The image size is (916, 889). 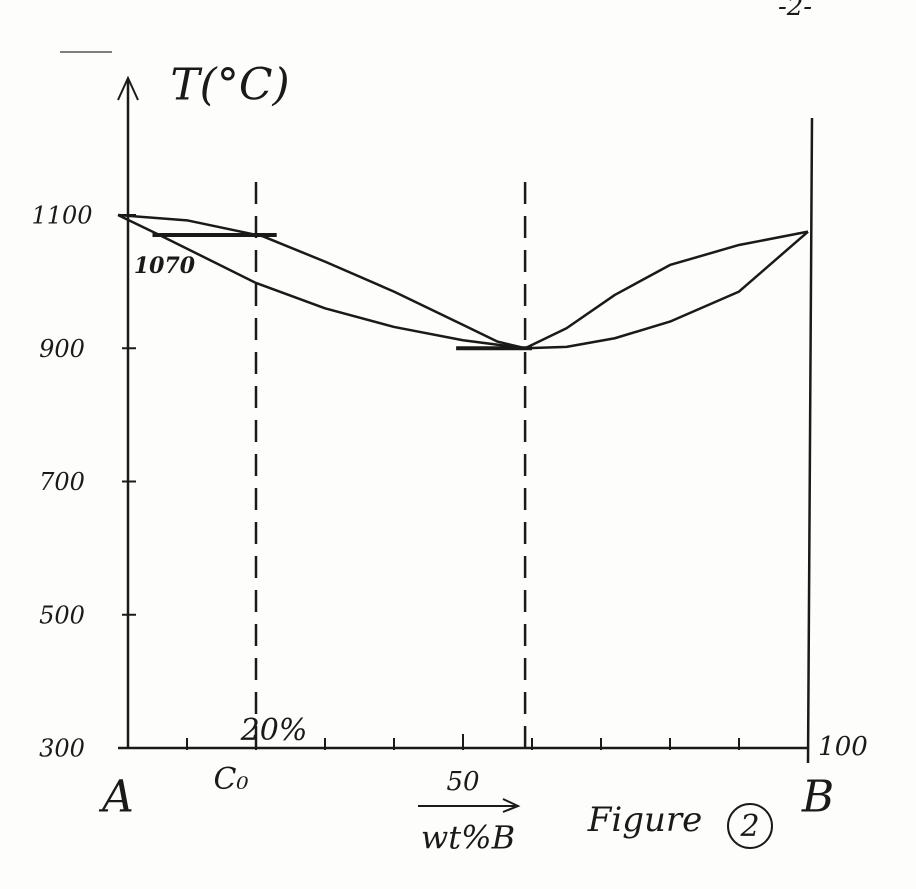 I want to click on y-tick-label: 700, so click(x=62, y=482).